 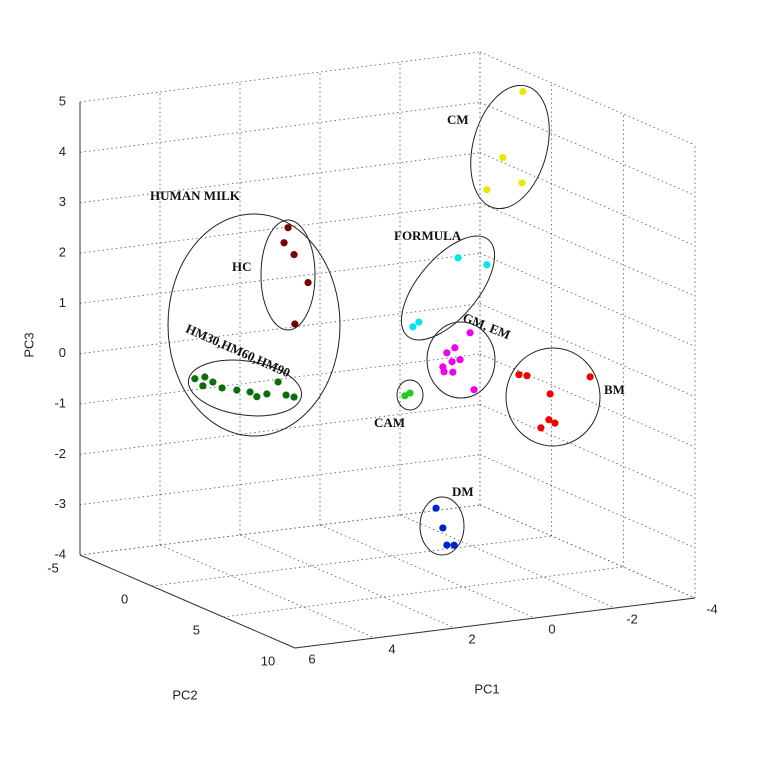 I want to click on y-tick-label: 0, so click(x=124, y=598).